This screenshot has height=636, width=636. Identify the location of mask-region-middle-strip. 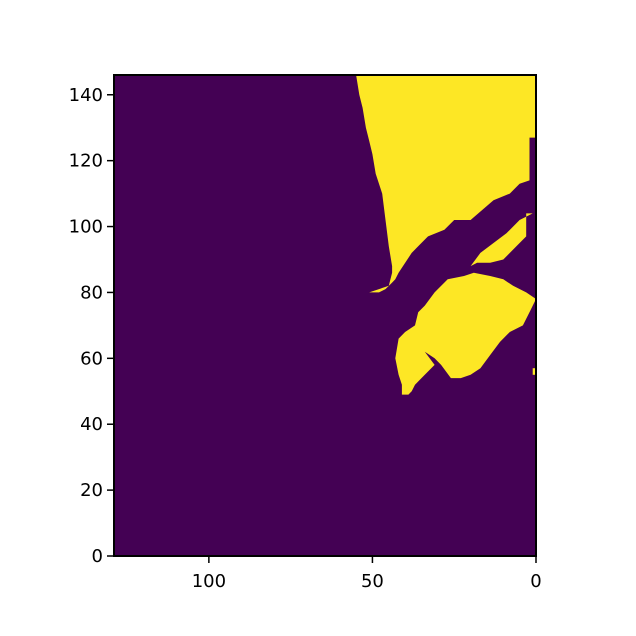
(501, 240).